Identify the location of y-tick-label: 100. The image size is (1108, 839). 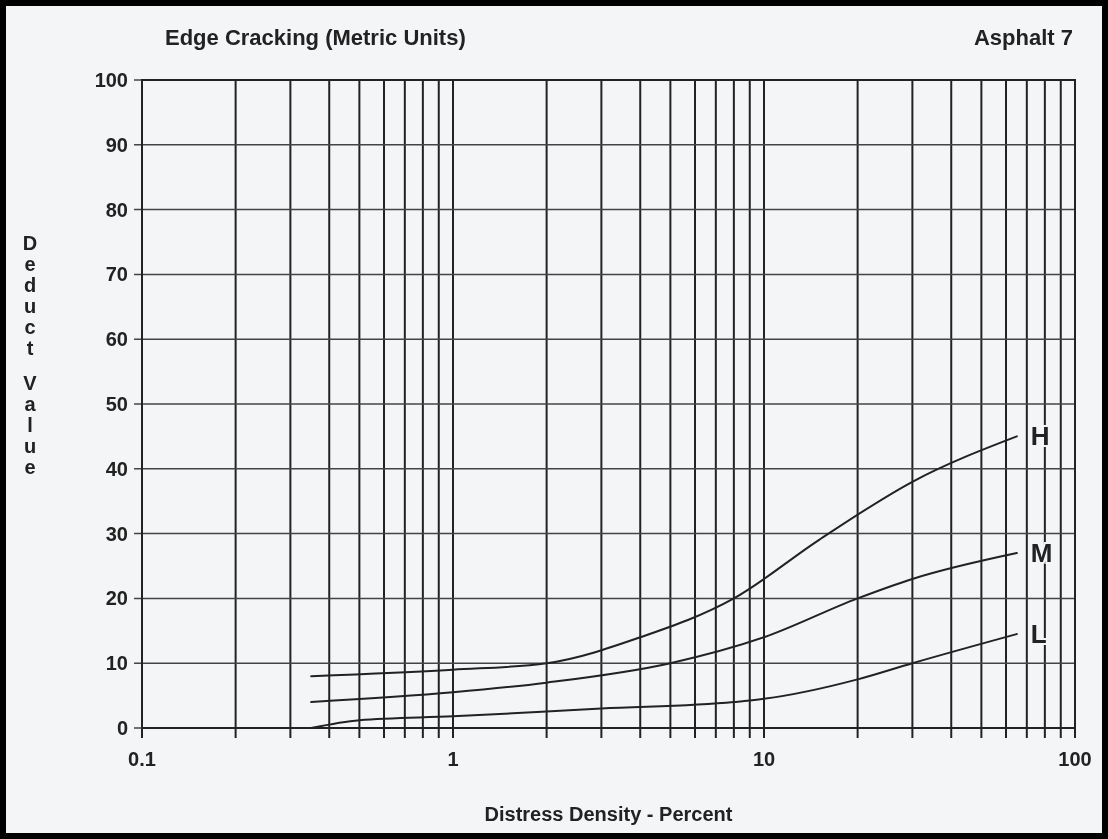
(111, 80).